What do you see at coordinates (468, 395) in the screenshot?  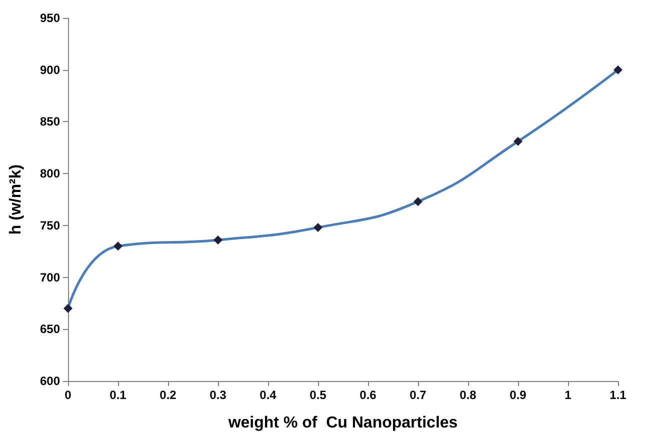 I see `x-tick-label: 0.8` at bounding box center [468, 395].